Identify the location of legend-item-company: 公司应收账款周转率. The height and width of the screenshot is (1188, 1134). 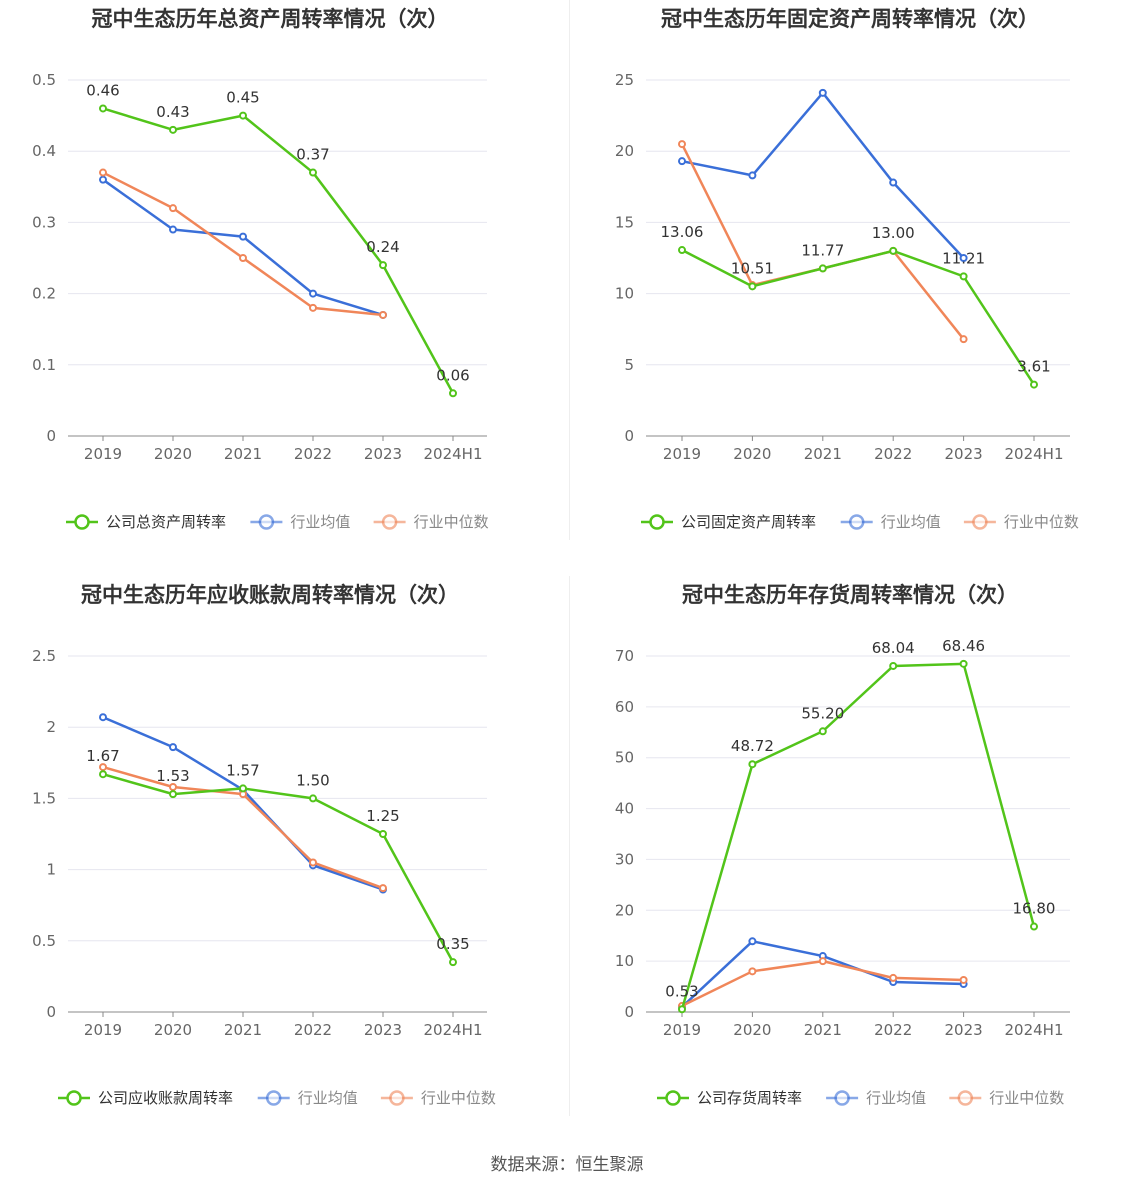
(145, 1098).